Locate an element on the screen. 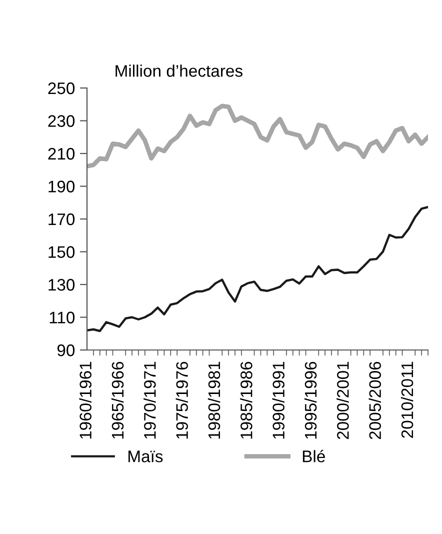 This screenshot has width=442, height=534. x-tick-label: 1975/1976 is located at coordinates (182, 400).